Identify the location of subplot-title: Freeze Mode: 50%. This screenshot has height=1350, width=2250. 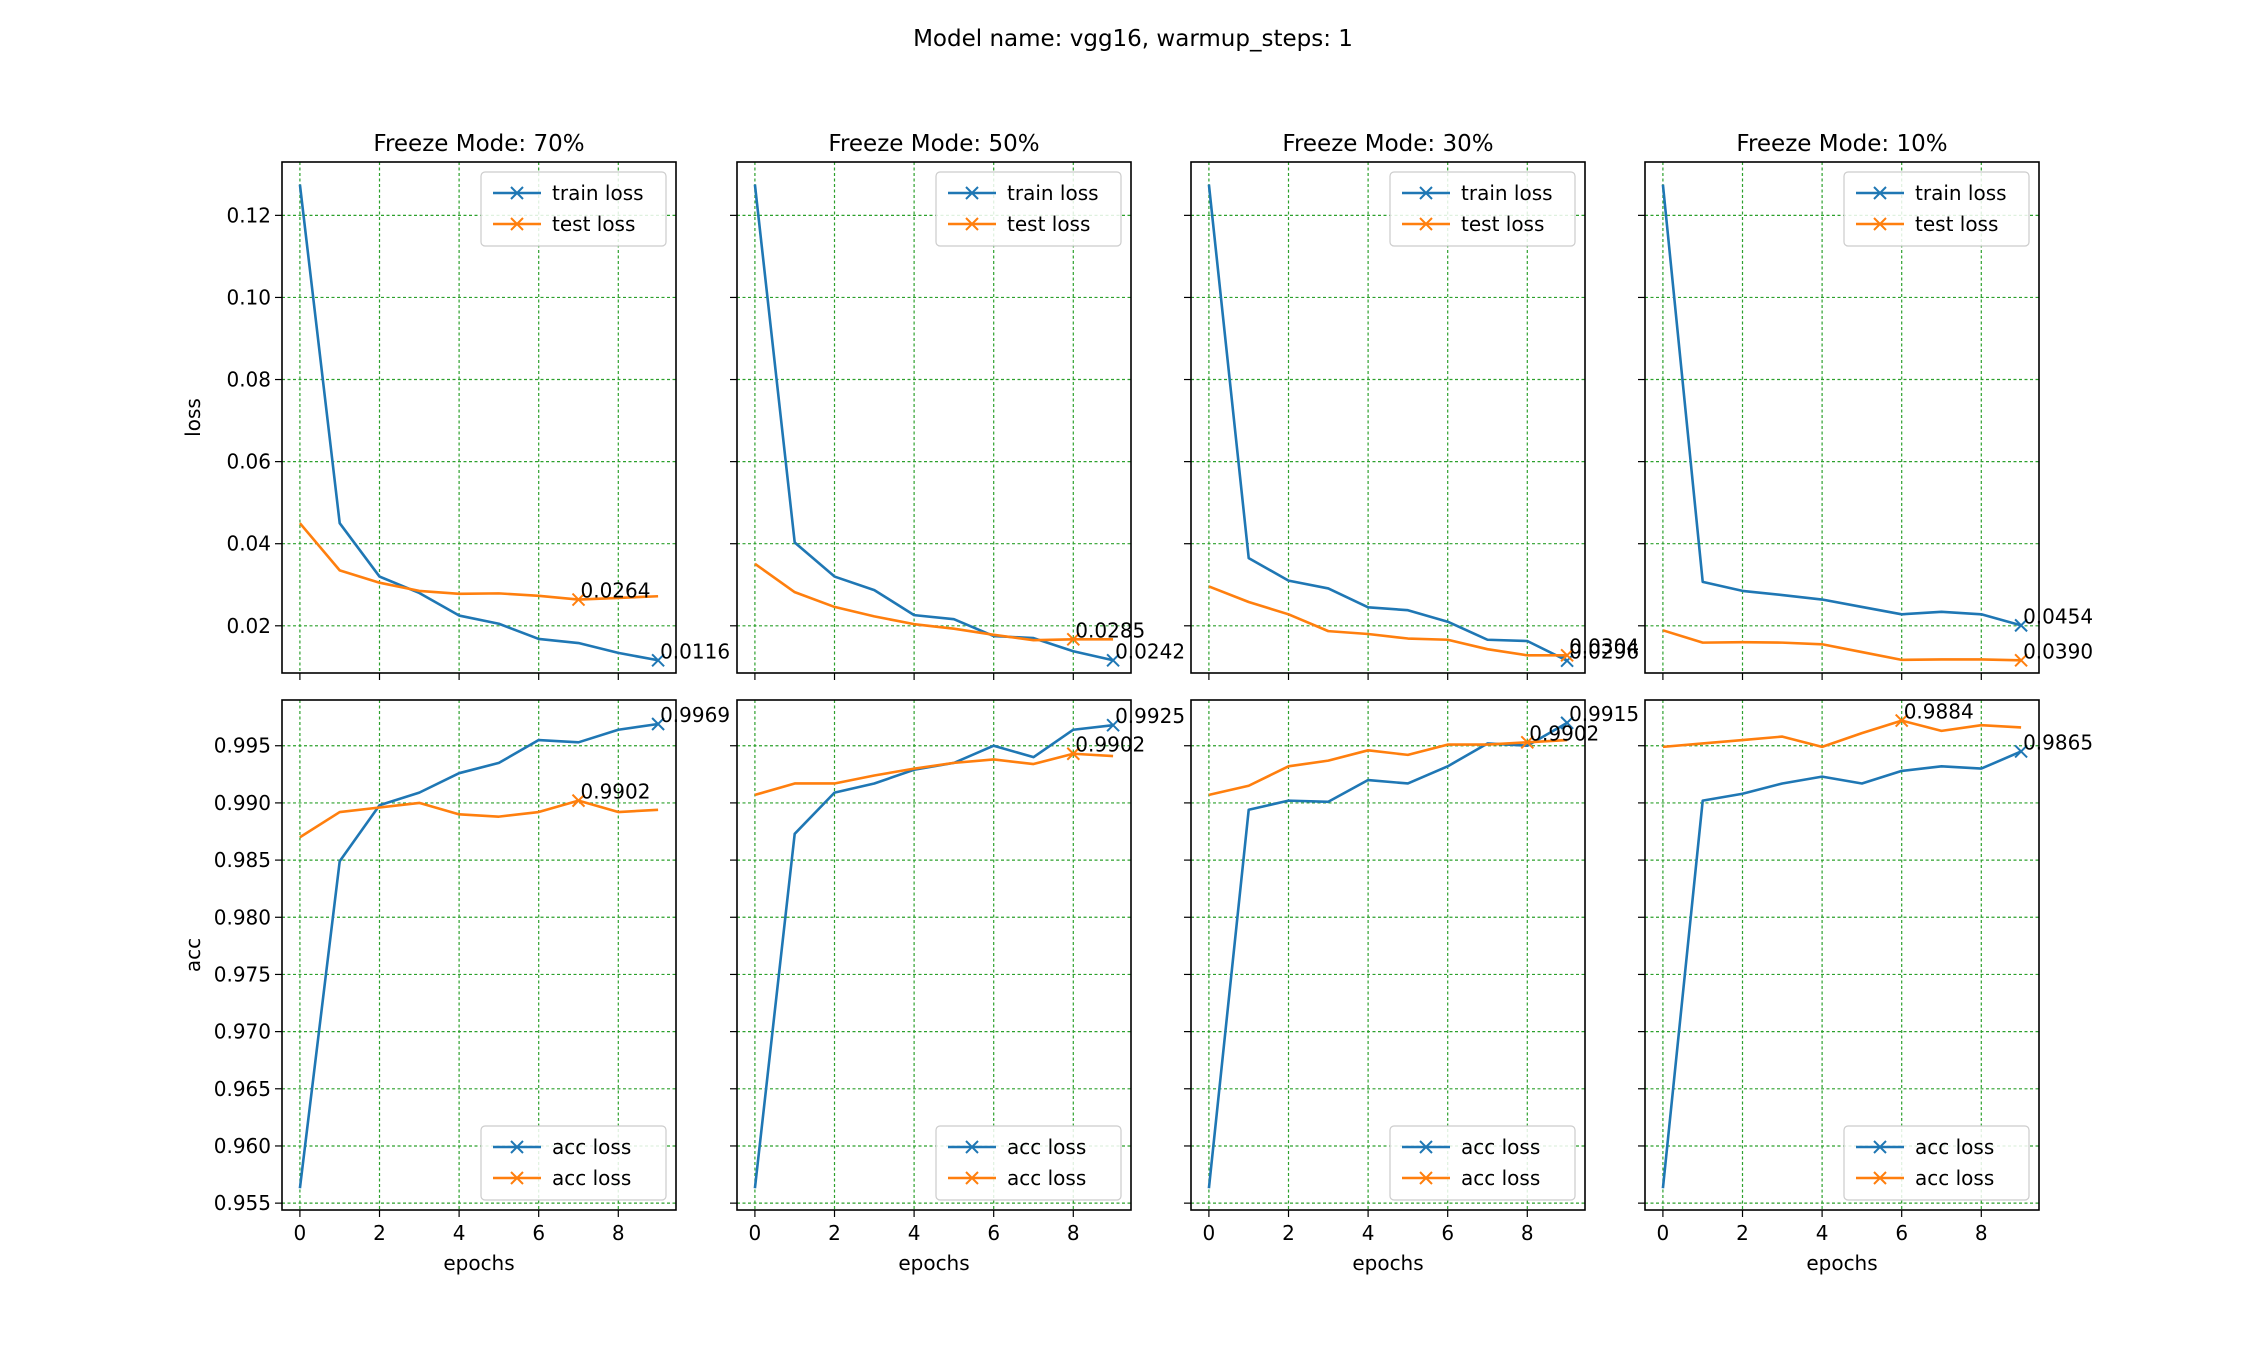
(933, 144).